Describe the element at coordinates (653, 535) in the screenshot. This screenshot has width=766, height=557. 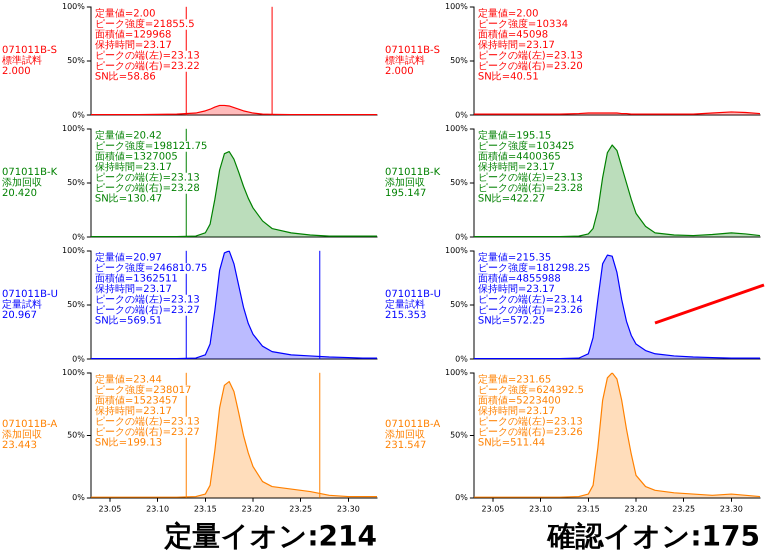
I see `x-axis-title: 確認イオン:175` at that location.